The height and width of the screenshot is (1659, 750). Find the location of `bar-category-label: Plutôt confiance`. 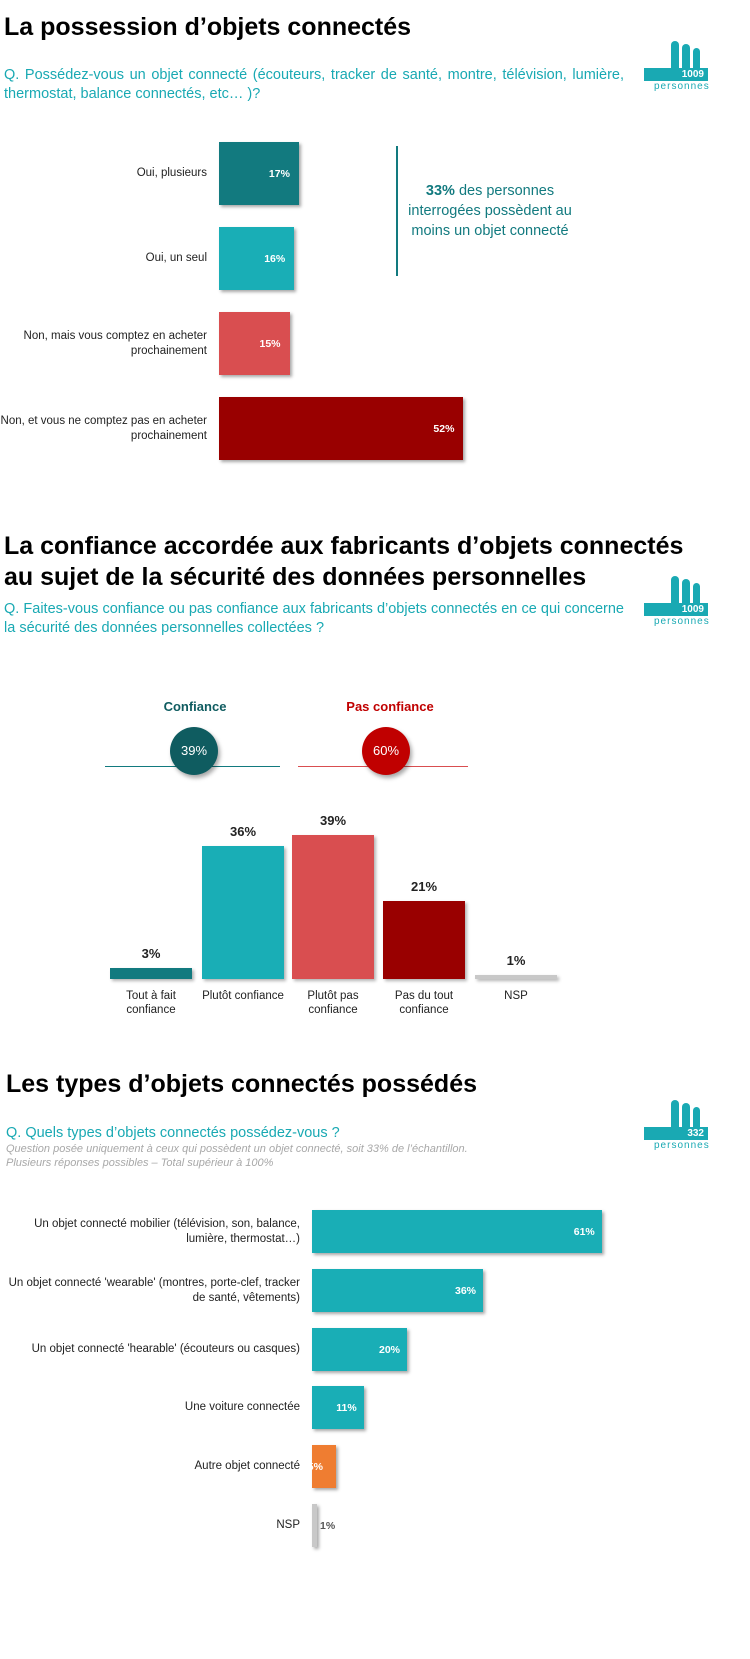

bar-category-label: Plutôt confiance is located at coordinates (243, 996).